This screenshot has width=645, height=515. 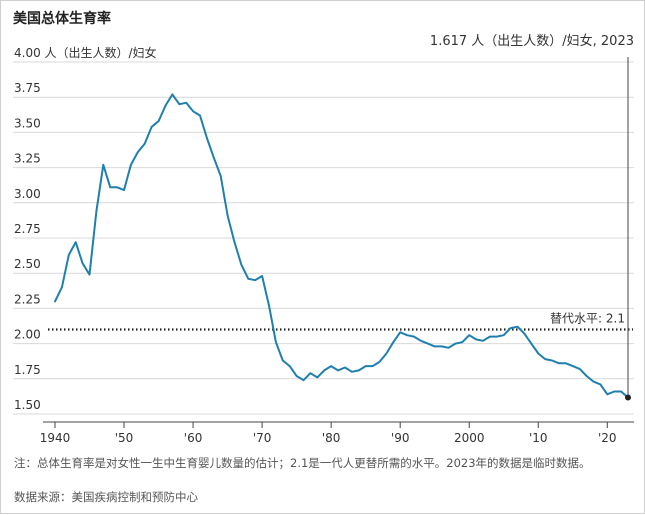 I want to click on y-tick-label: 3.25, so click(x=27, y=159).